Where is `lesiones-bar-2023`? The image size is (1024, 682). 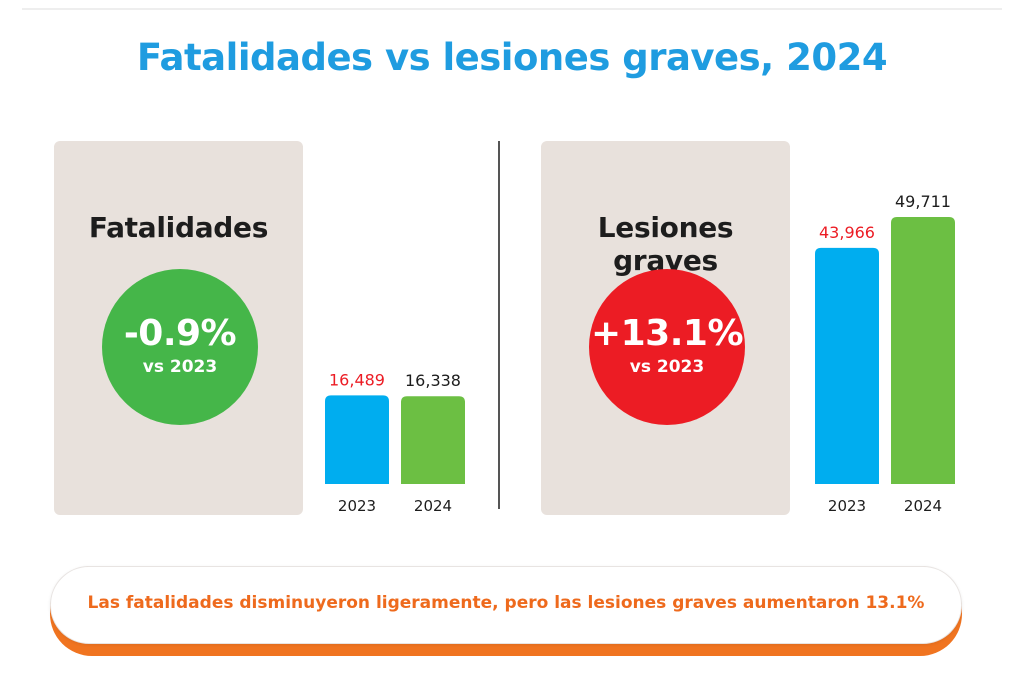 lesiones-bar-2023 is located at coordinates (847, 365).